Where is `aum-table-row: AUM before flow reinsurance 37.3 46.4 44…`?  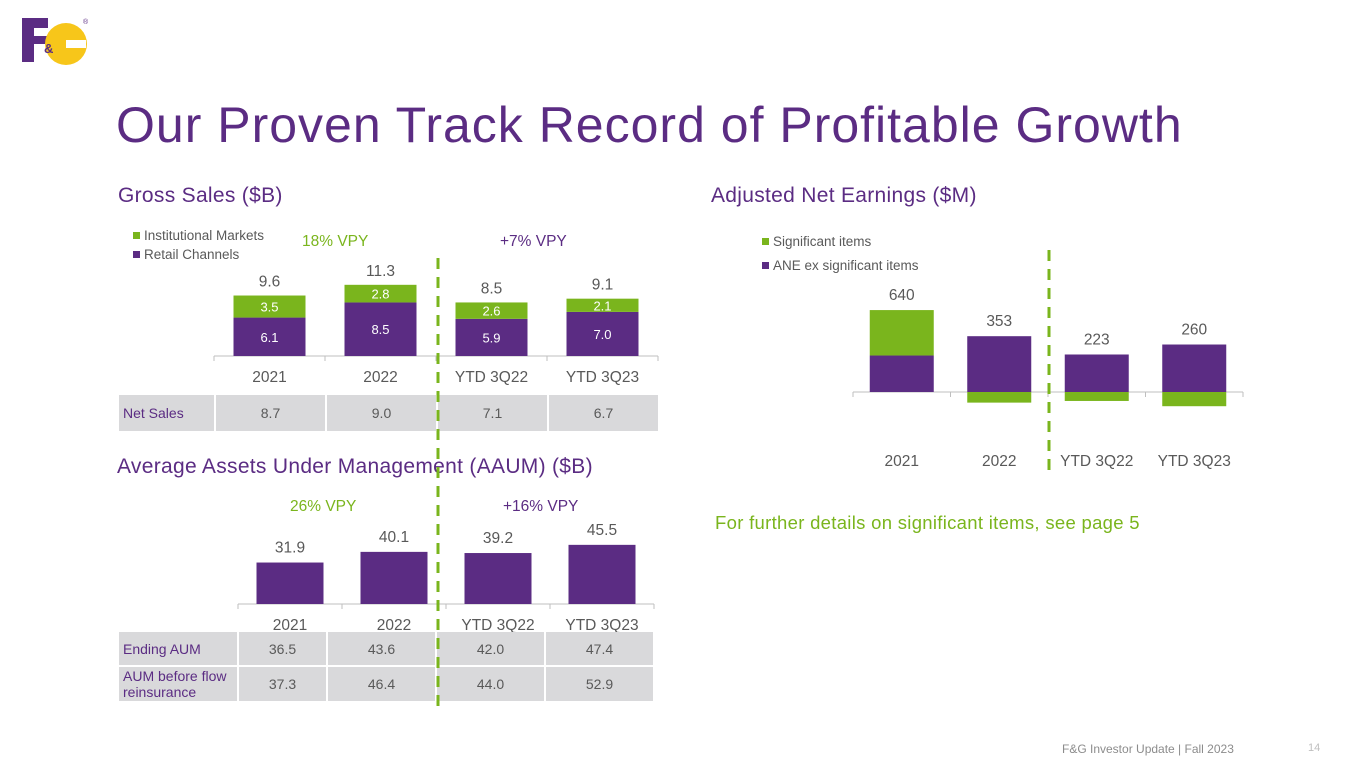
aum-table-row: AUM before flow reinsurance 37.3 46.4 44… is located at coordinates (386, 684).